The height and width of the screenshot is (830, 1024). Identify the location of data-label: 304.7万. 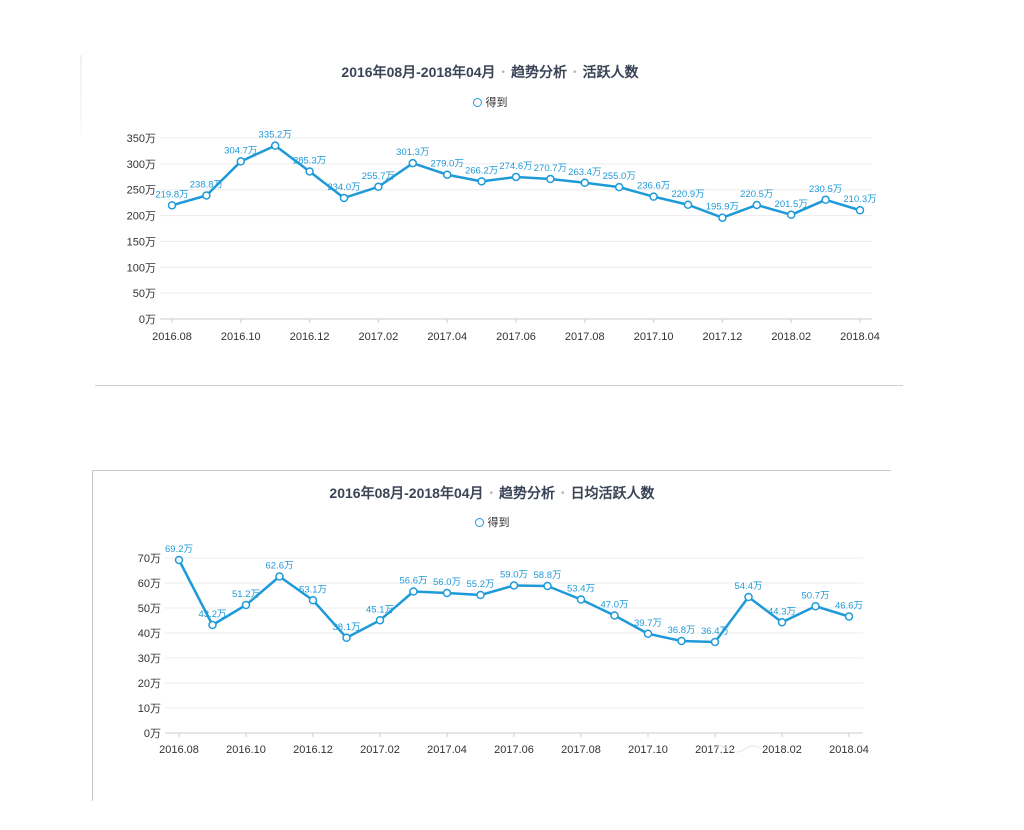
(240, 150).